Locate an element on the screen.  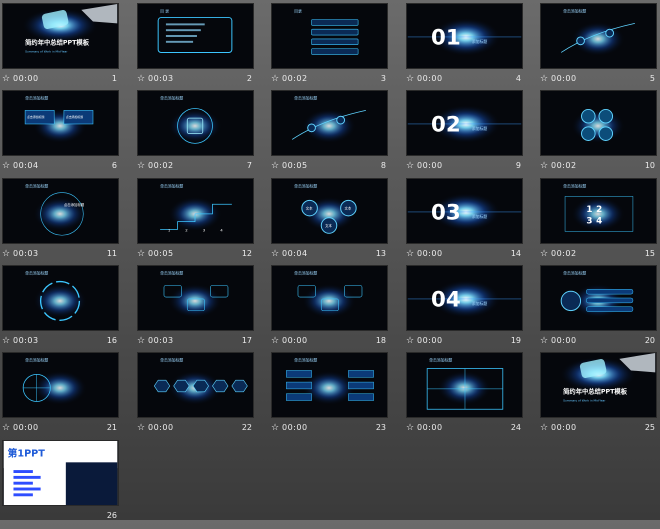
slide-thumbnail-21: 单击添加标题 ☆ 00:00 21 is located at coordinates (60, 396).